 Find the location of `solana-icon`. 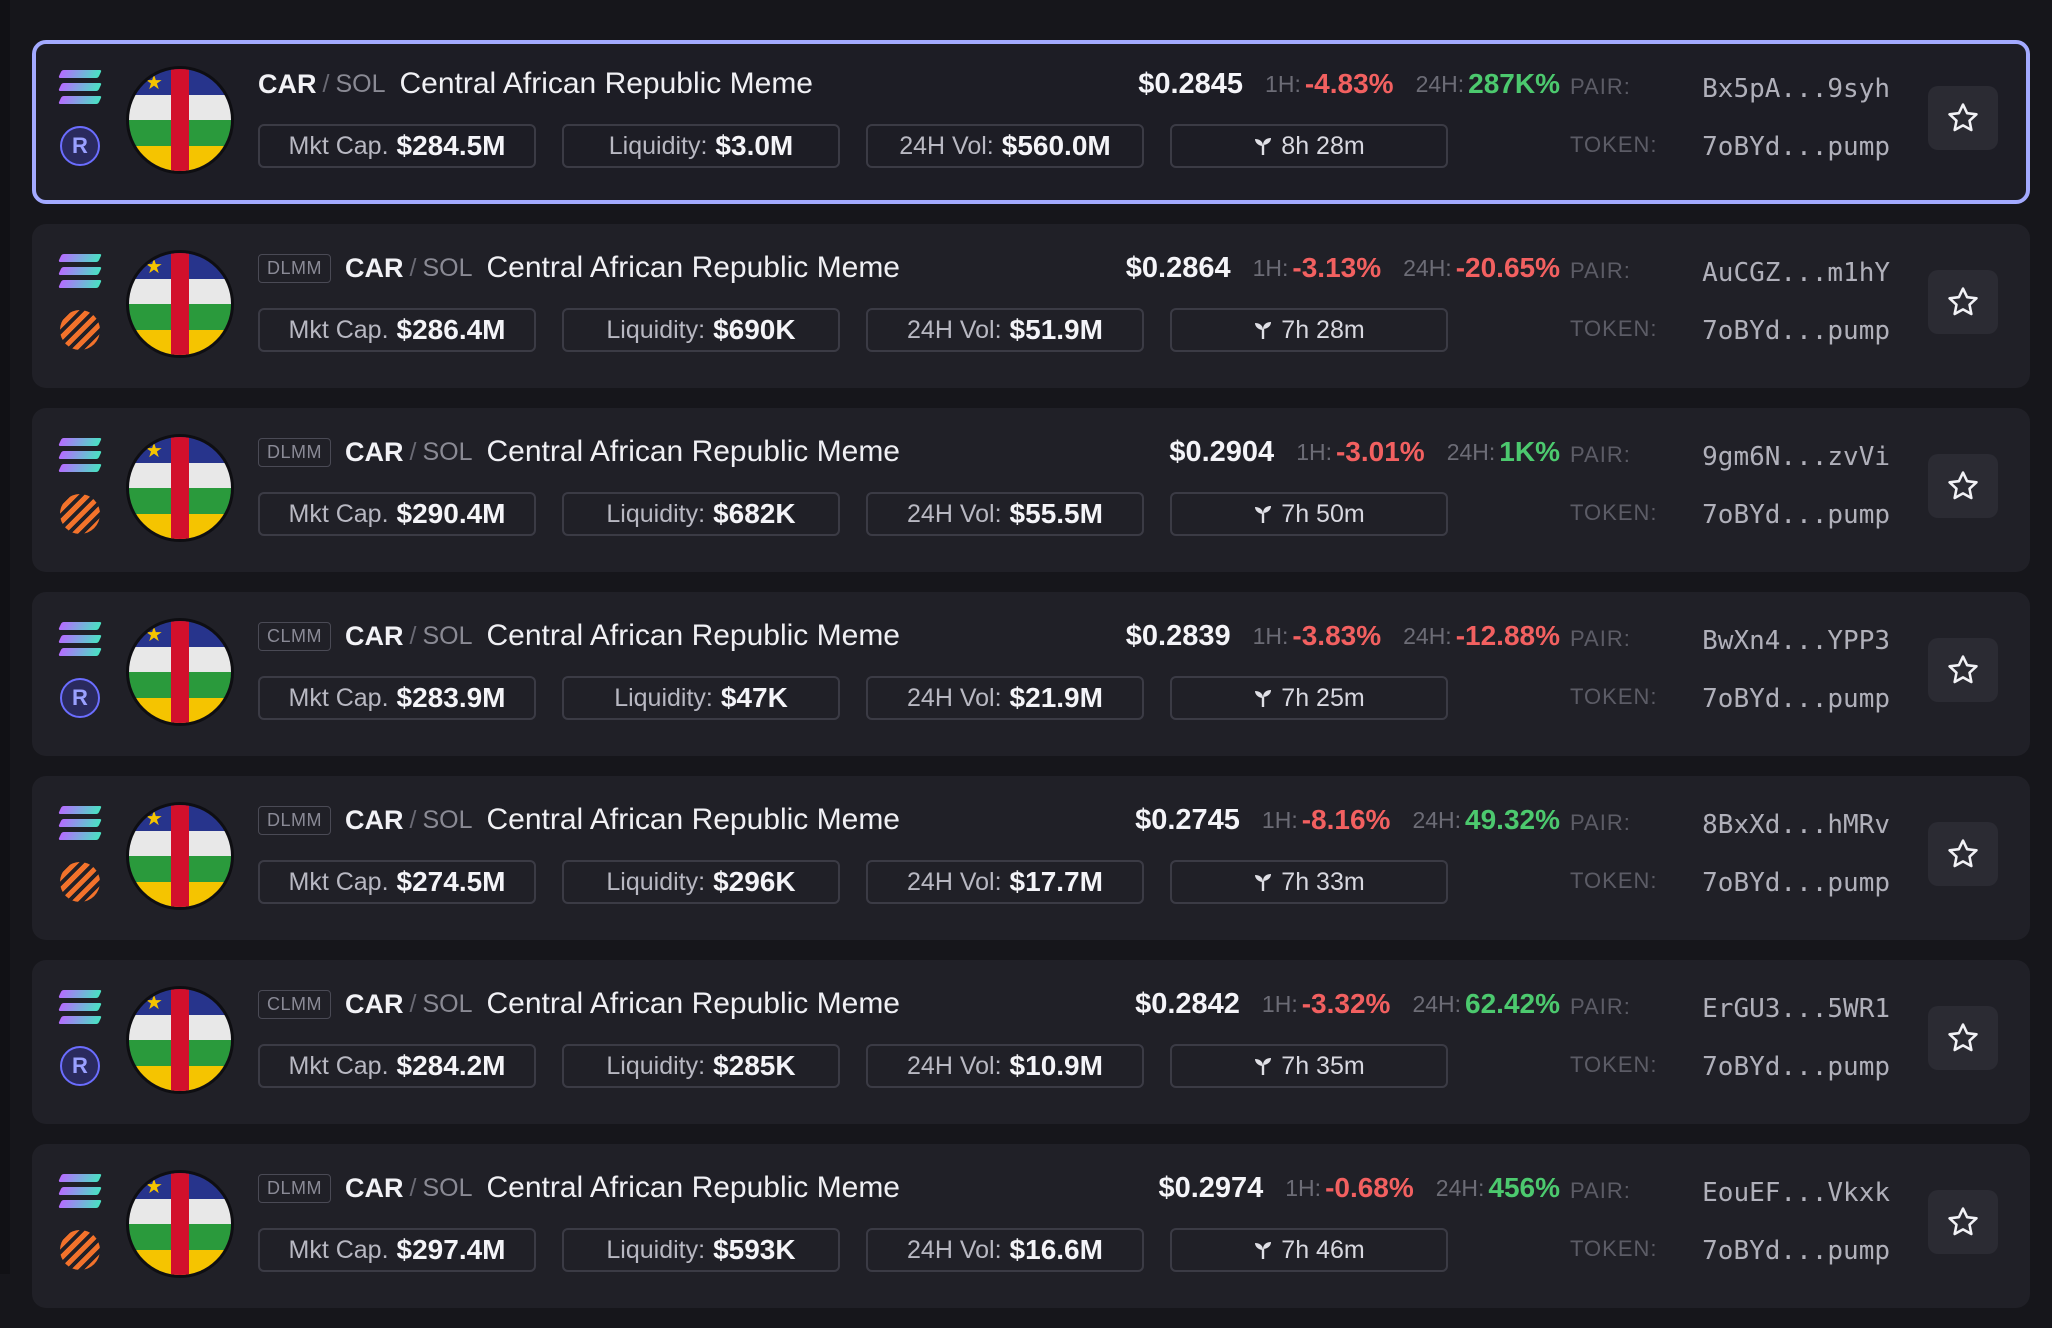

solana-icon is located at coordinates (80, 639).